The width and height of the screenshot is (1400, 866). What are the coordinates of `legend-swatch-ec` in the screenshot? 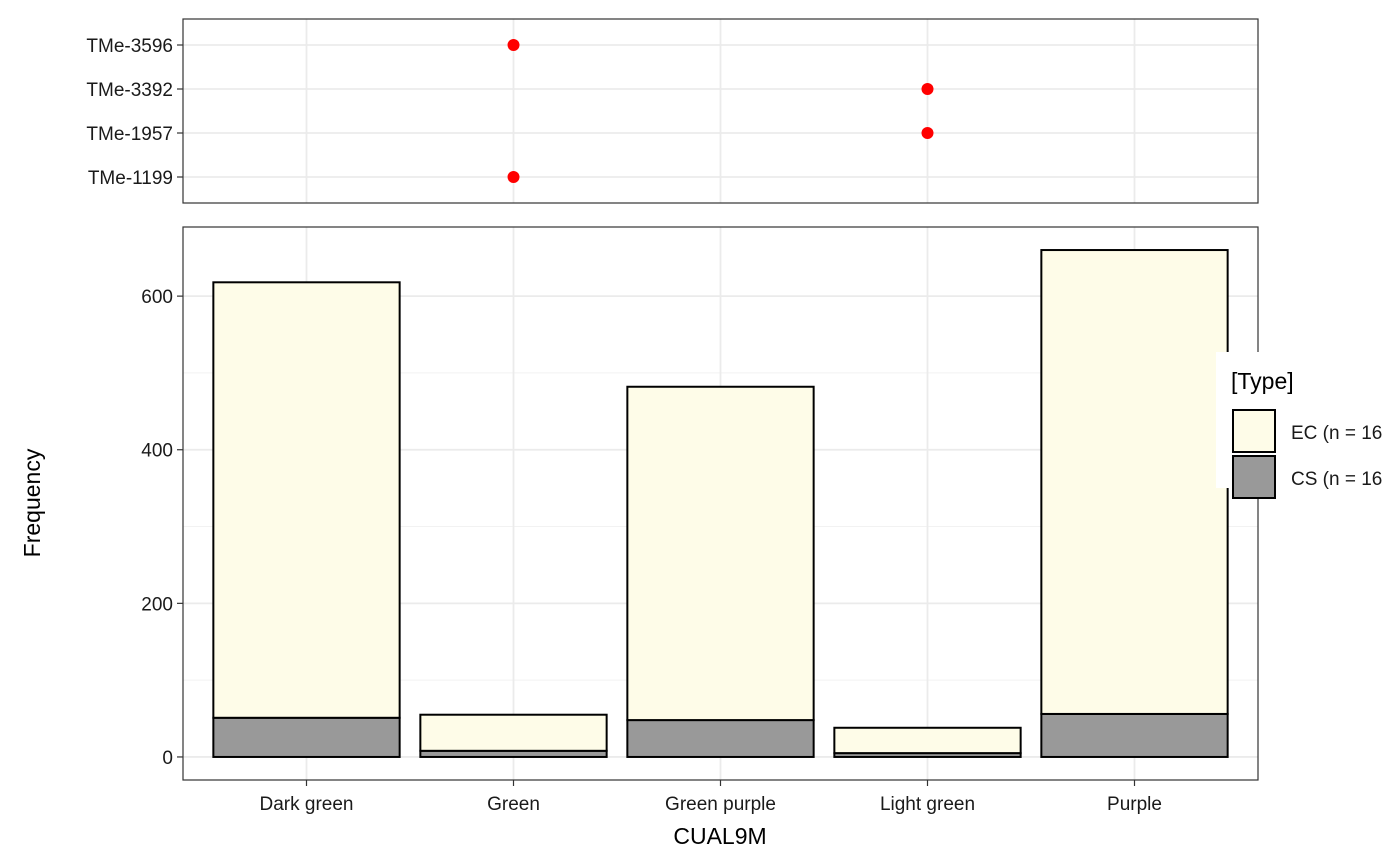 It's located at (1254, 431).